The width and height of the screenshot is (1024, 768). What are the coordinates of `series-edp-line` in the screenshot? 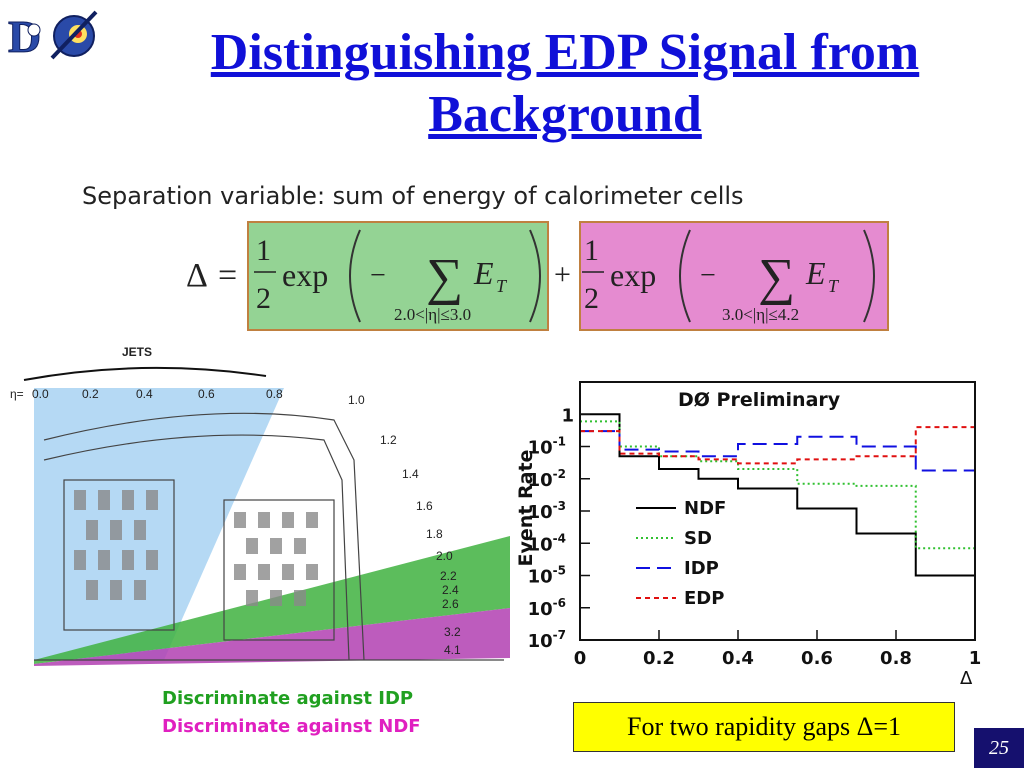 It's located at (777, 445).